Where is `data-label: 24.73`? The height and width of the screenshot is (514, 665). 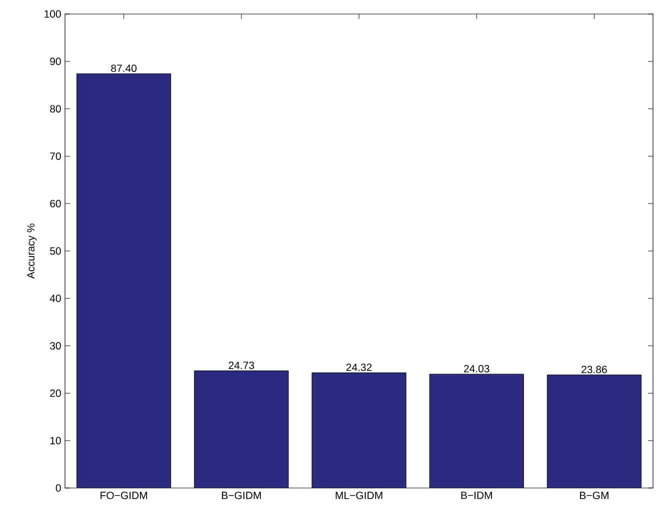 data-label: 24.73 is located at coordinates (241, 366).